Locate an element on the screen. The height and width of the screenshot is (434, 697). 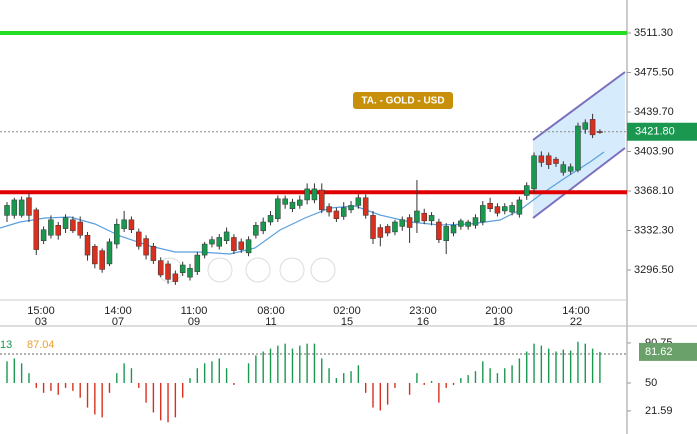
x-tick-label: 18 is located at coordinates (499, 322).